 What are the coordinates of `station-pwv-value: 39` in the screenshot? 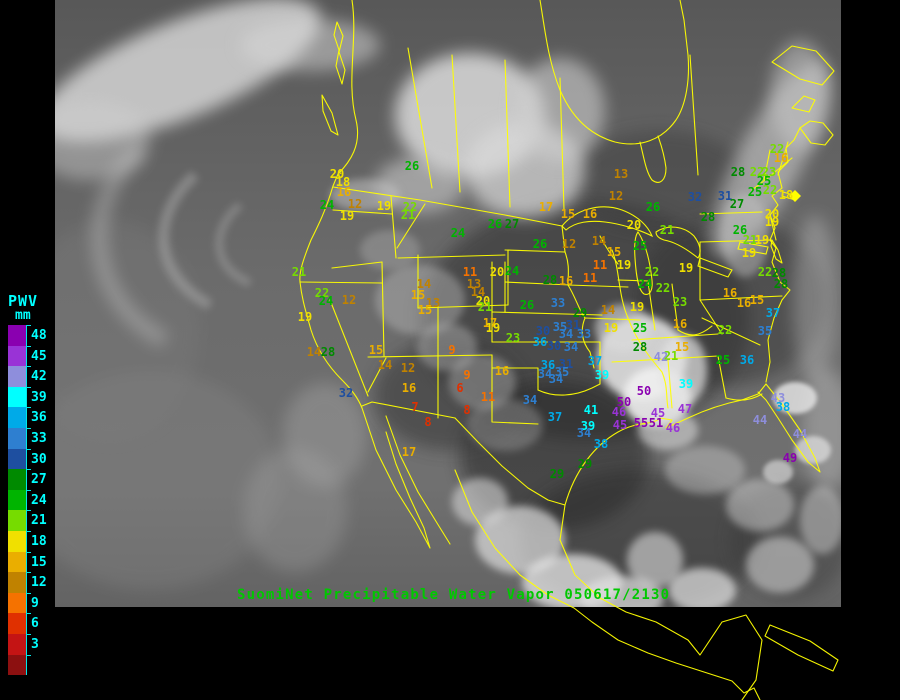 It's located at (588, 426).